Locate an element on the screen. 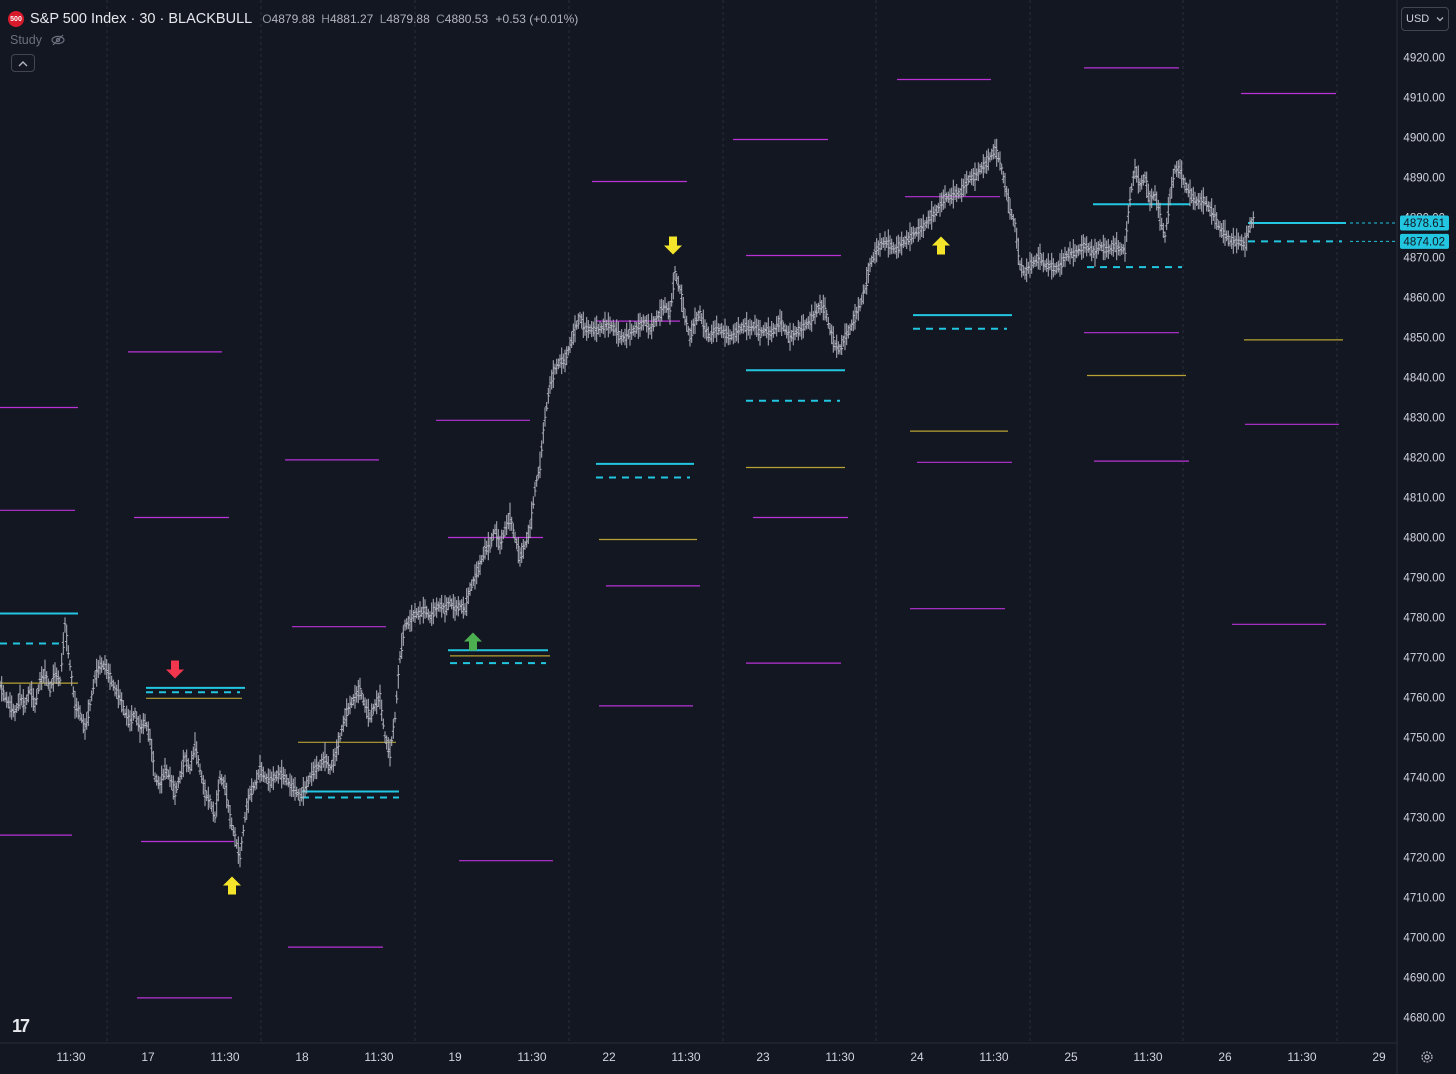 This screenshot has height=1074, width=1456. x-tick-label: 26 is located at coordinates (1225, 1057).